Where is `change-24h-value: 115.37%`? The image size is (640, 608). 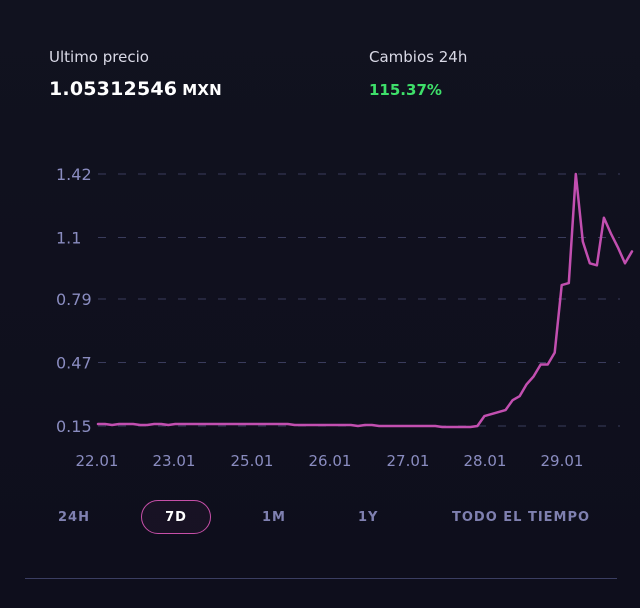 change-24h-value: 115.37% is located at coordinates (405, 90).